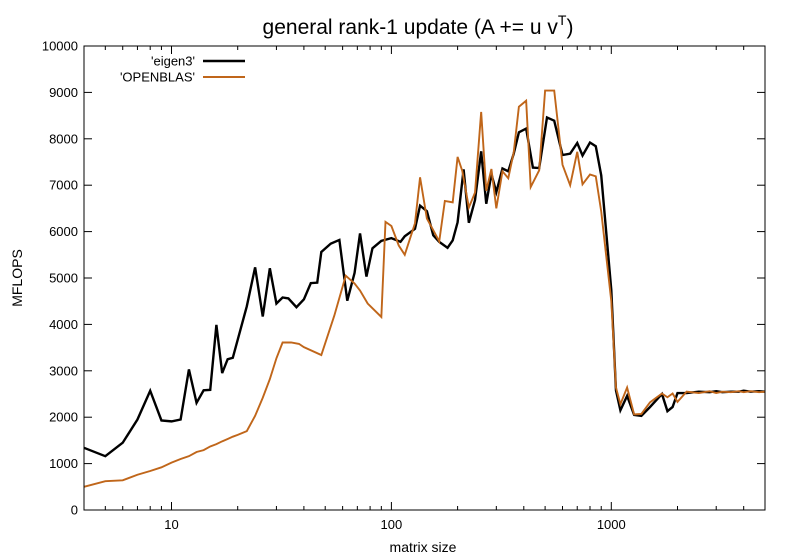 The image size is (800, 560). What do you see at coordinates (562, 20) in the screenshot?
I see `chart-title-superscript: T` at bounding box center [562, 20].